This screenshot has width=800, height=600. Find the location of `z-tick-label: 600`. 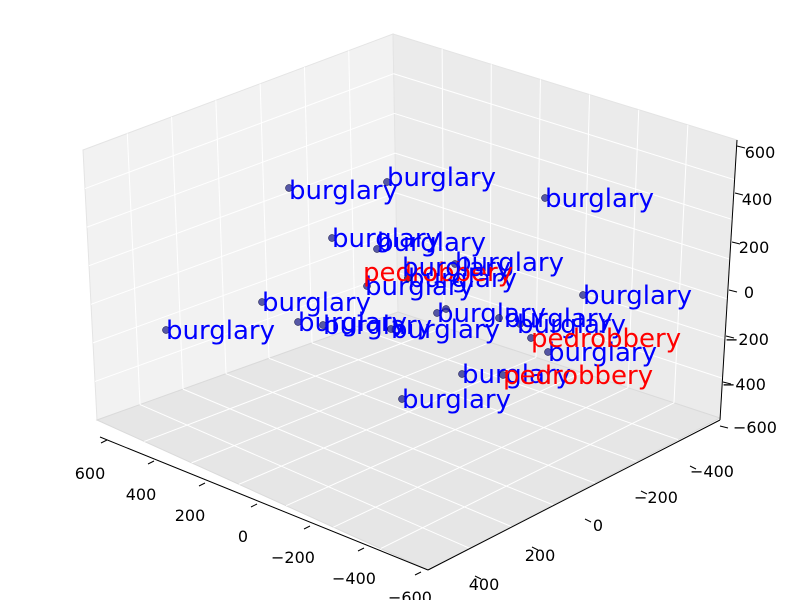

z-tick-label: 600 is located at coordinates (760, 152).